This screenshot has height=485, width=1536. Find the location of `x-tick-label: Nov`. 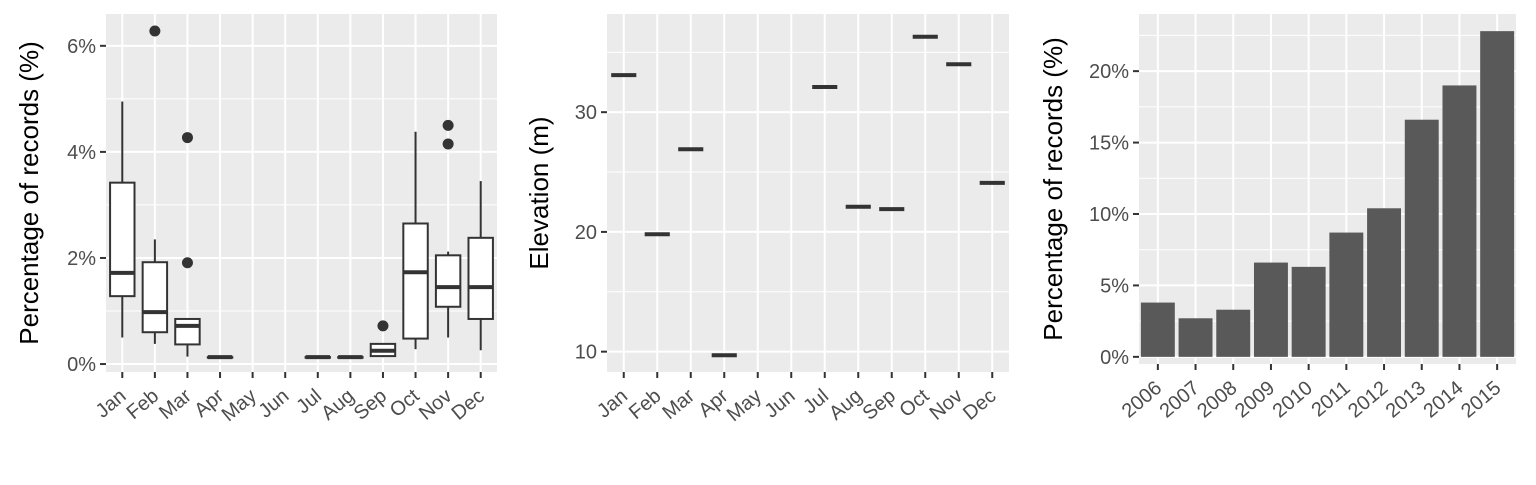

x-tick-label: Nov is located at coordinates (946, 405).